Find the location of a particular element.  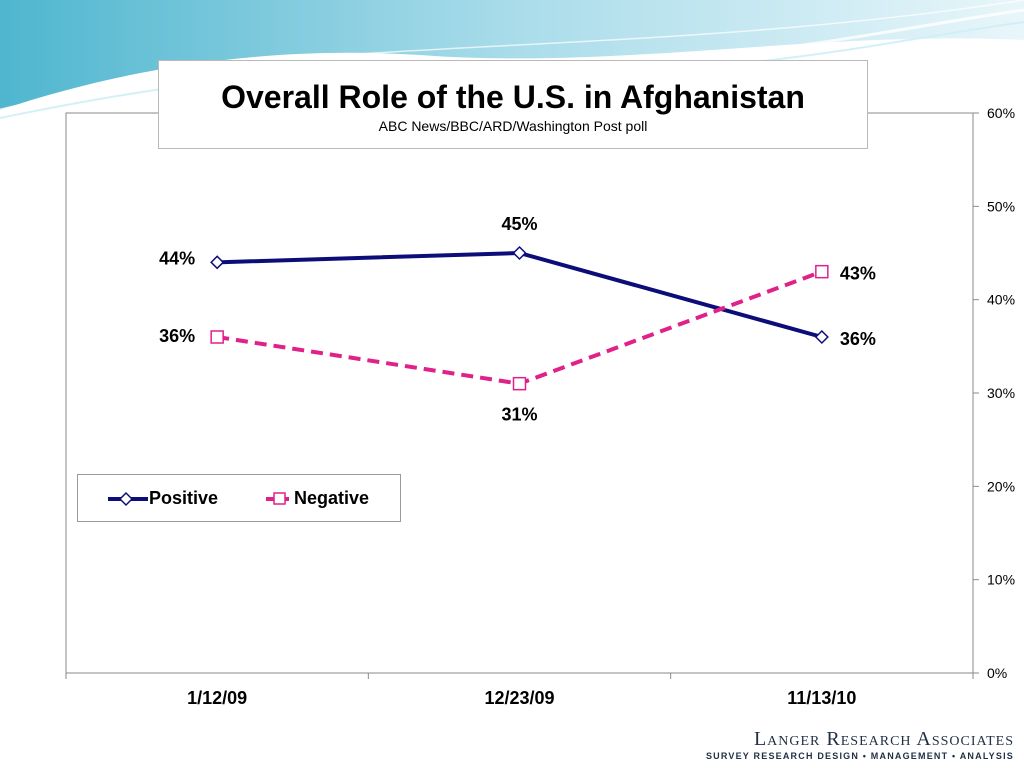

data-label-positive: 45% is located at coordinates (519, 224).